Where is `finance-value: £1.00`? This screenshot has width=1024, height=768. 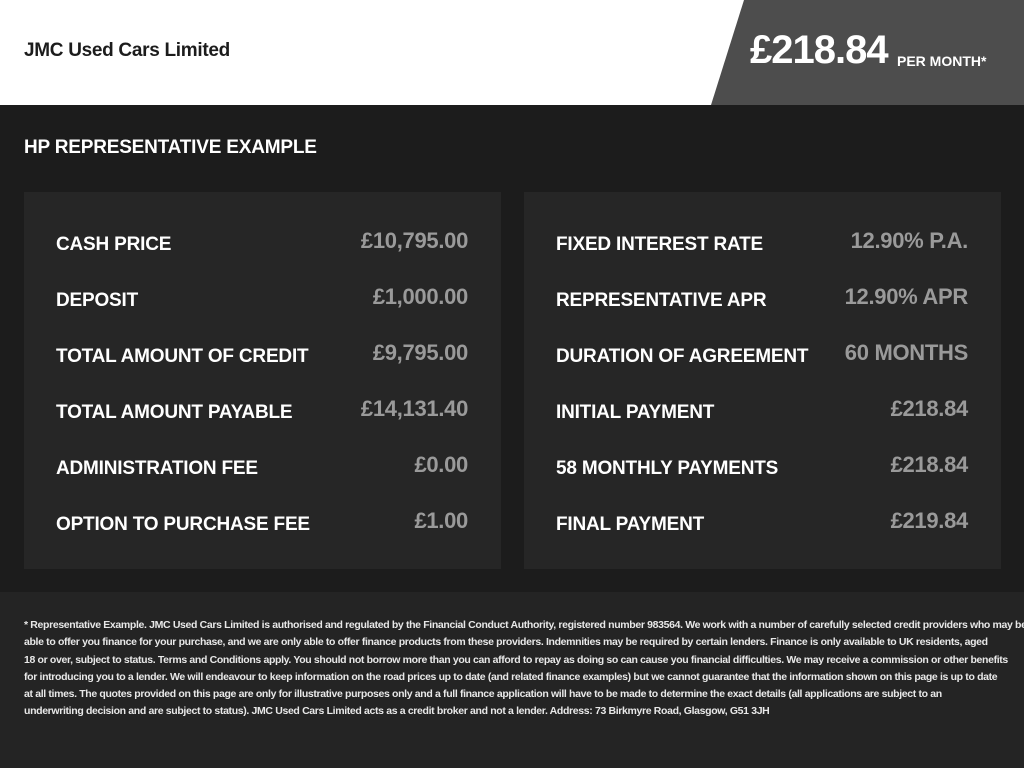
finance-value: £1.00 is located at coordinates (441, 520).